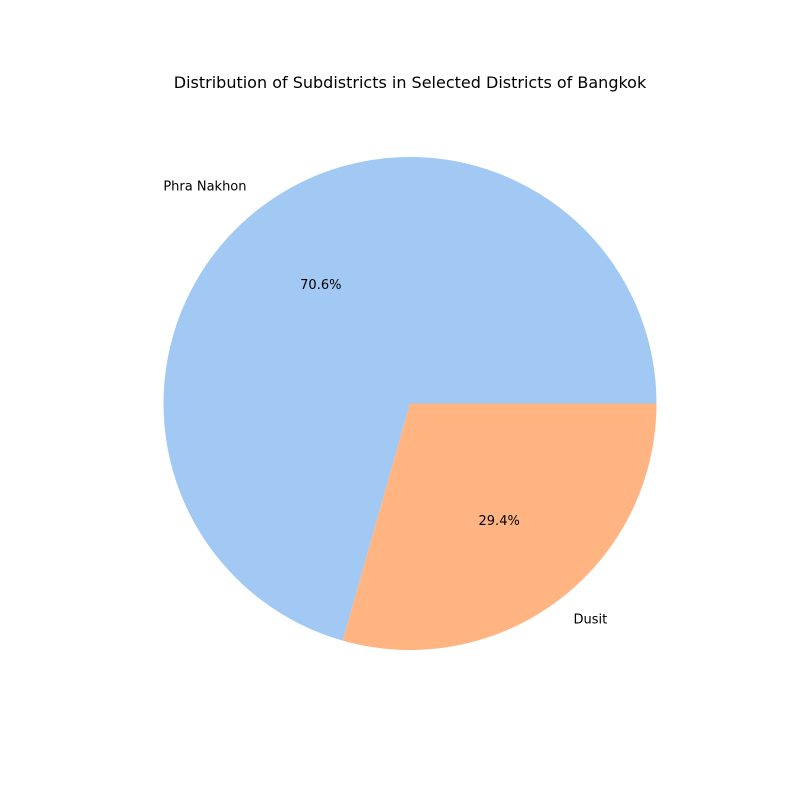 The width and height of the screenshot is (800, 800). What do you see at coordinates (320, 285) in the screenshot?
I see `slice-percent-phra-nakhon: 70.6%` at bounding box center [320, 285].